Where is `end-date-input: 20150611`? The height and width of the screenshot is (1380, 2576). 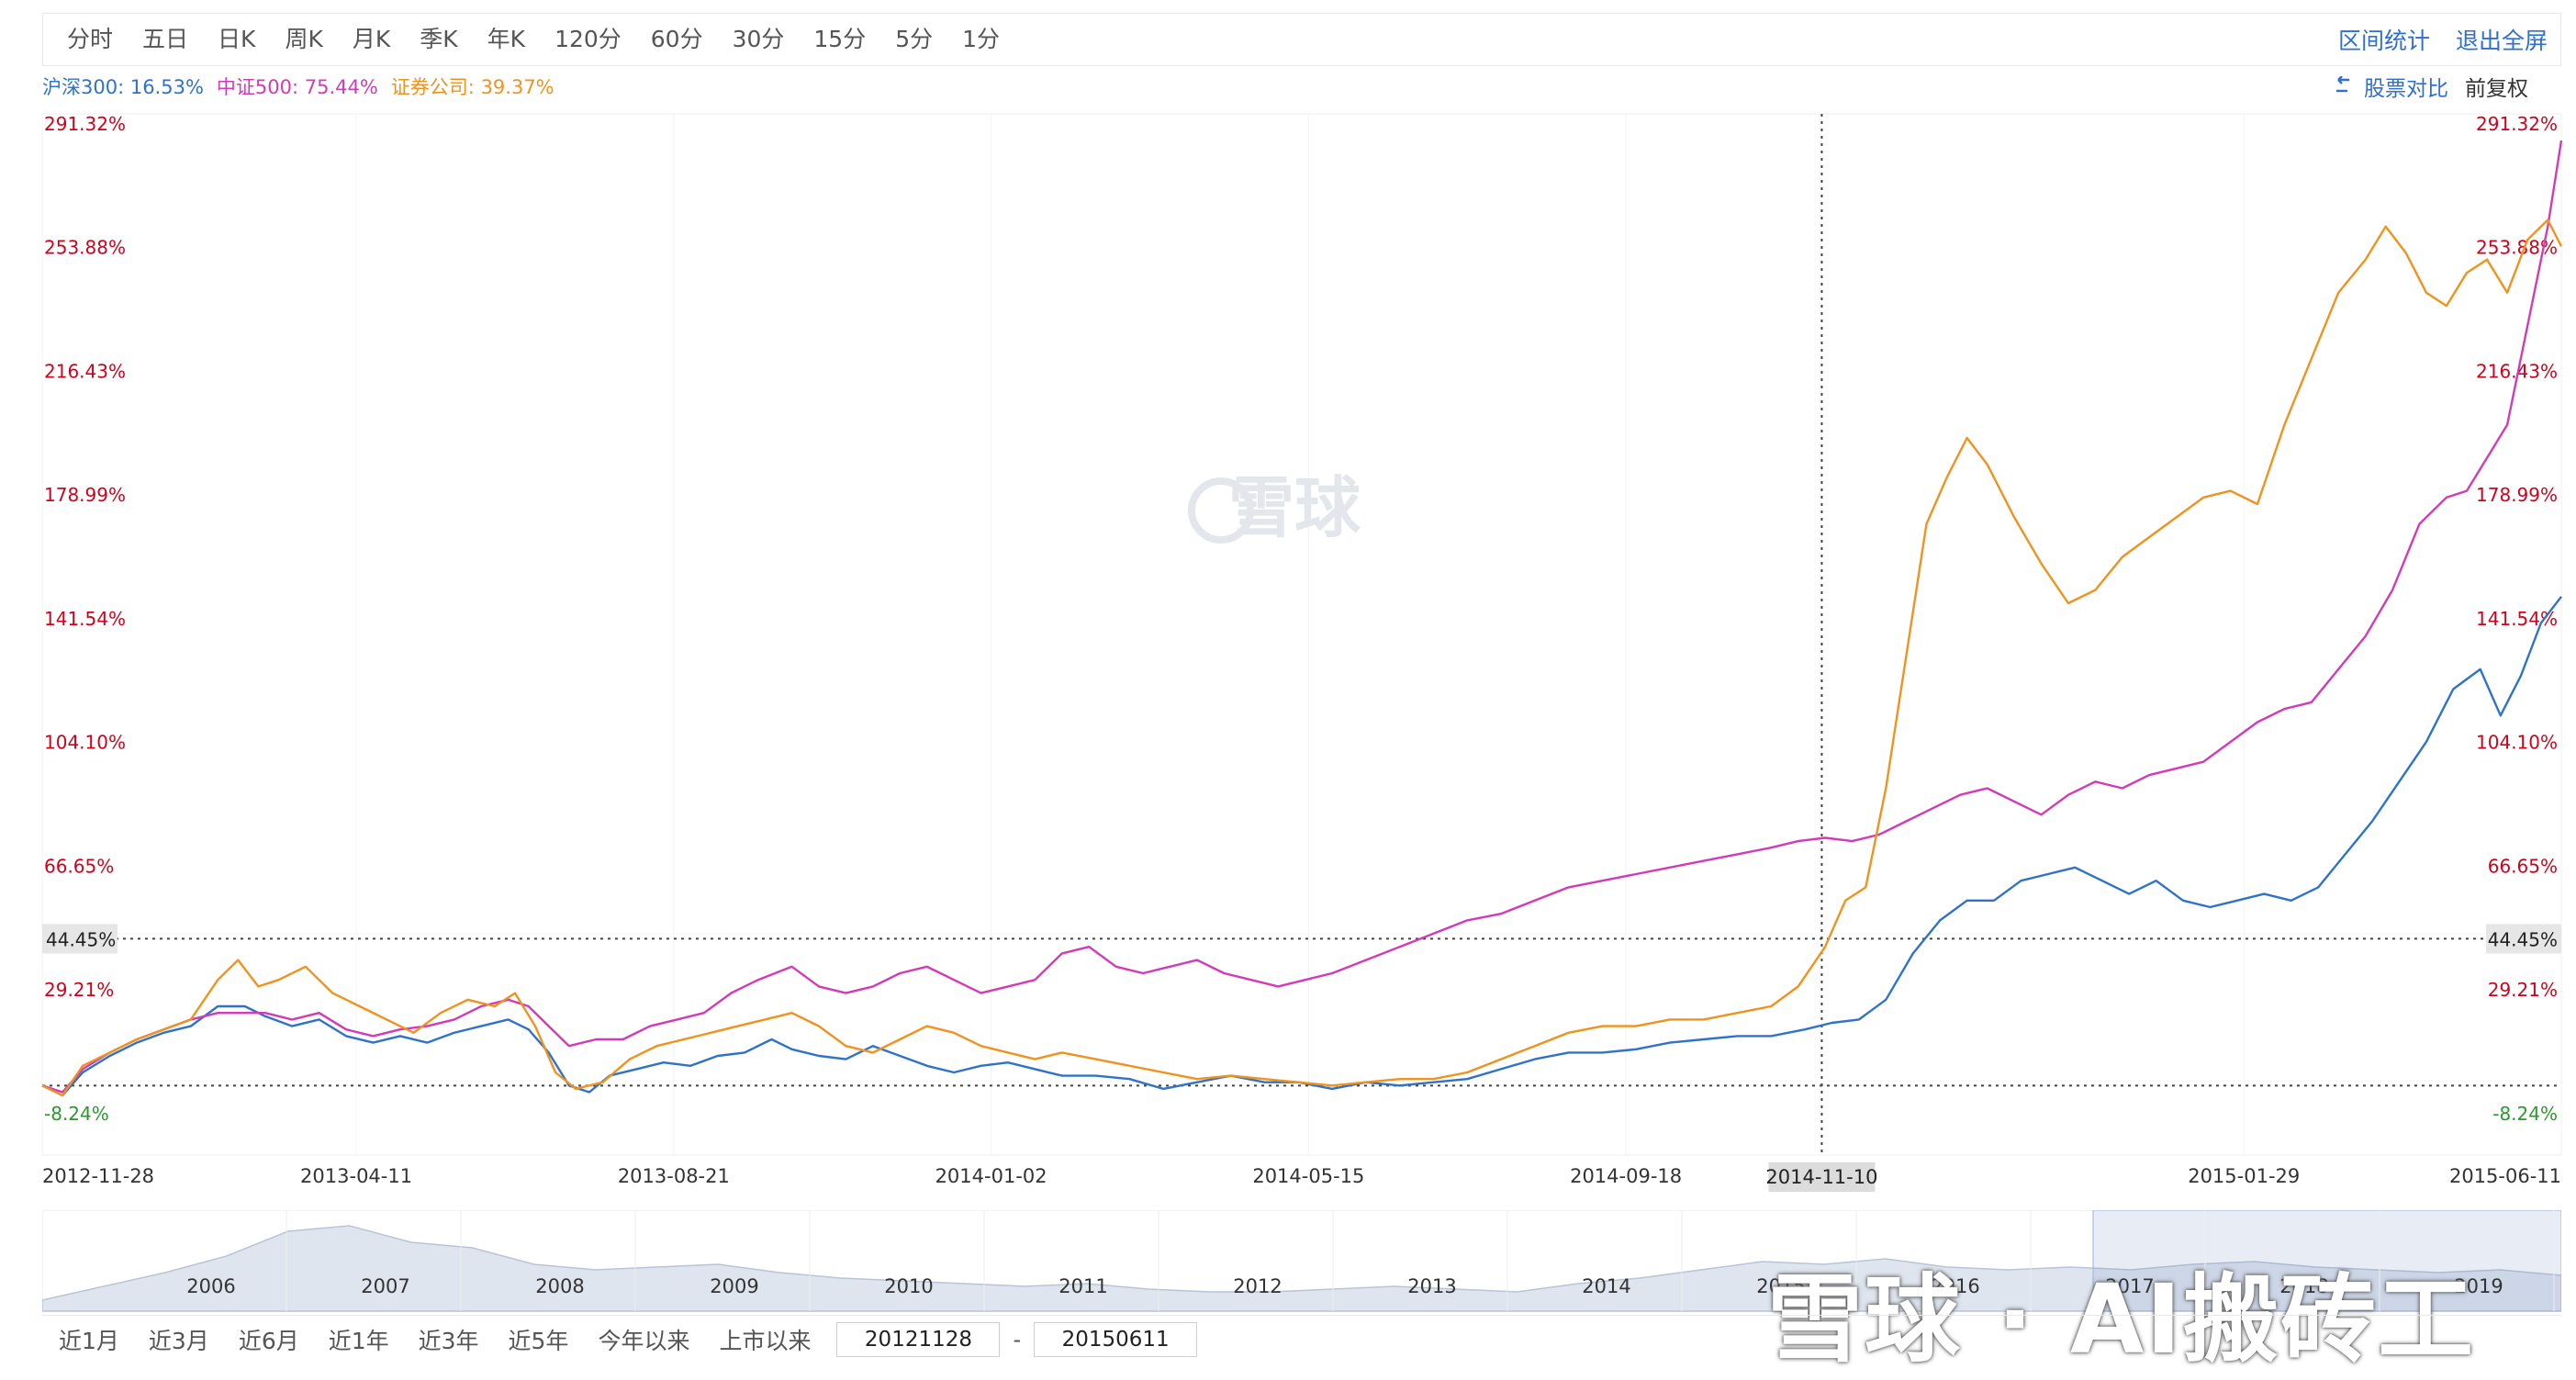
end-date-input: 20150611 is located at coordinates (1116, 1339).